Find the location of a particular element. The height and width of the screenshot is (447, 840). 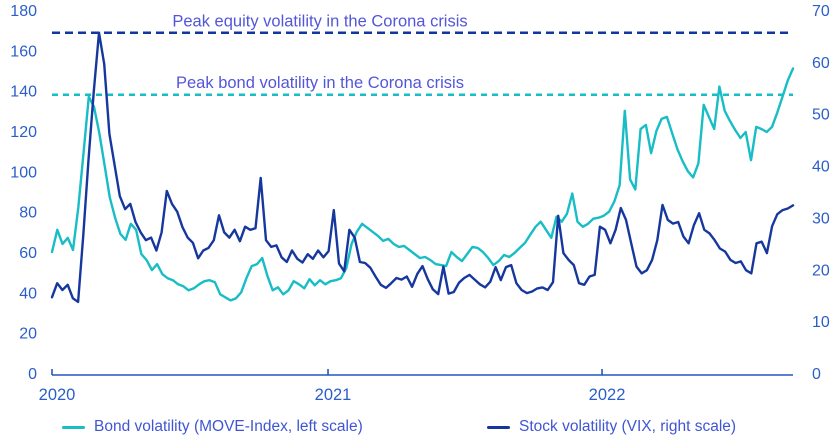

y-right-tick-label: 0 is located at coordinates (816, 374).